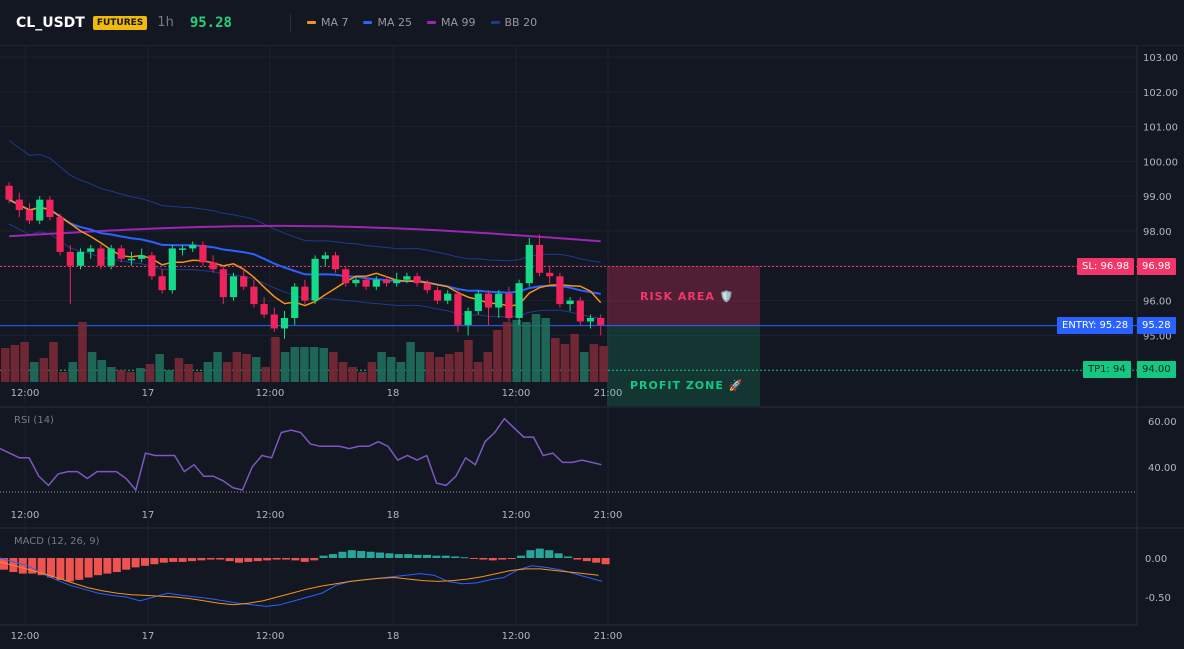 The height and width of the screenshot is (649, 1184). I want to click on entry-label-text: ENTRY: 95.28, so click(1095, 325).